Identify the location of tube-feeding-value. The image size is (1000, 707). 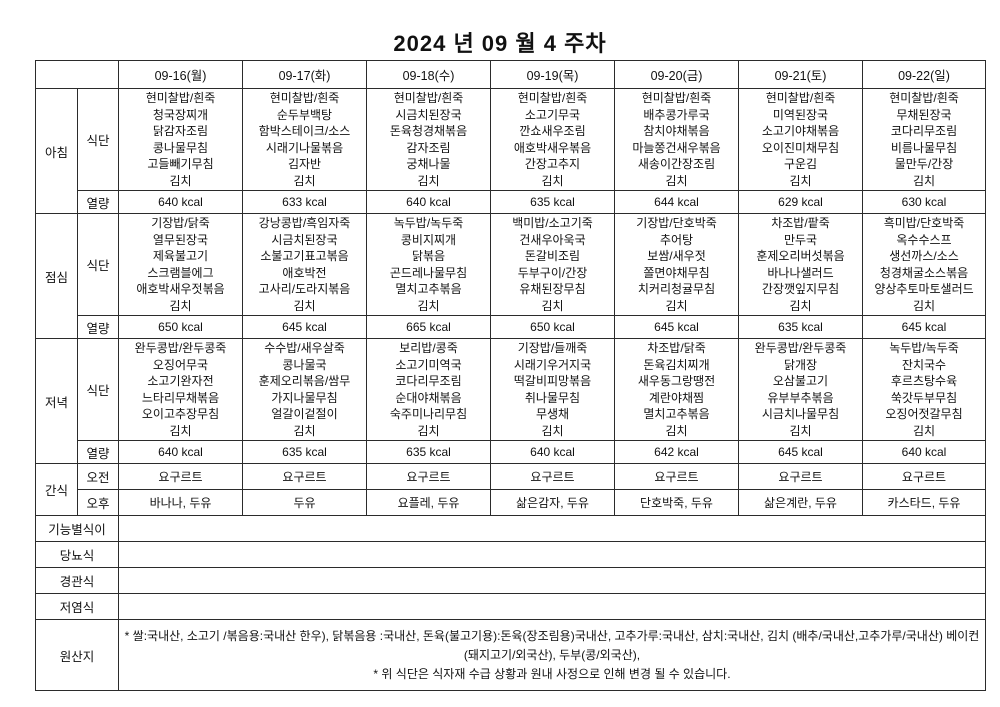
(552, 580).